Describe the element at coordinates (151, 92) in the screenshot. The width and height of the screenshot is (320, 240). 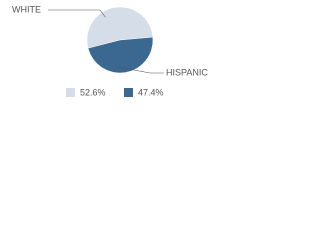
I see `legend-label: 47.4%` at that location.